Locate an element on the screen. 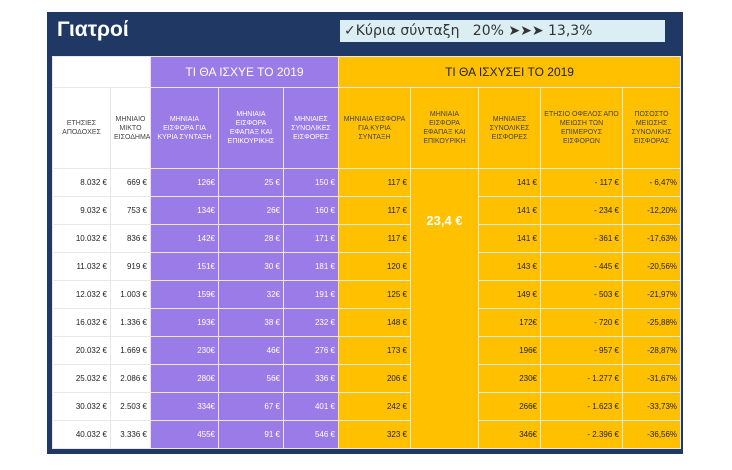  cell: 346€ is located at coordinates (509, 434).